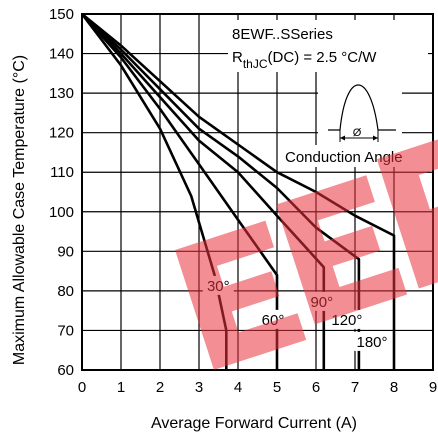 This screenshot has height=436, width=438. I want to click on x-tick-label: 8, so click(394, 387).